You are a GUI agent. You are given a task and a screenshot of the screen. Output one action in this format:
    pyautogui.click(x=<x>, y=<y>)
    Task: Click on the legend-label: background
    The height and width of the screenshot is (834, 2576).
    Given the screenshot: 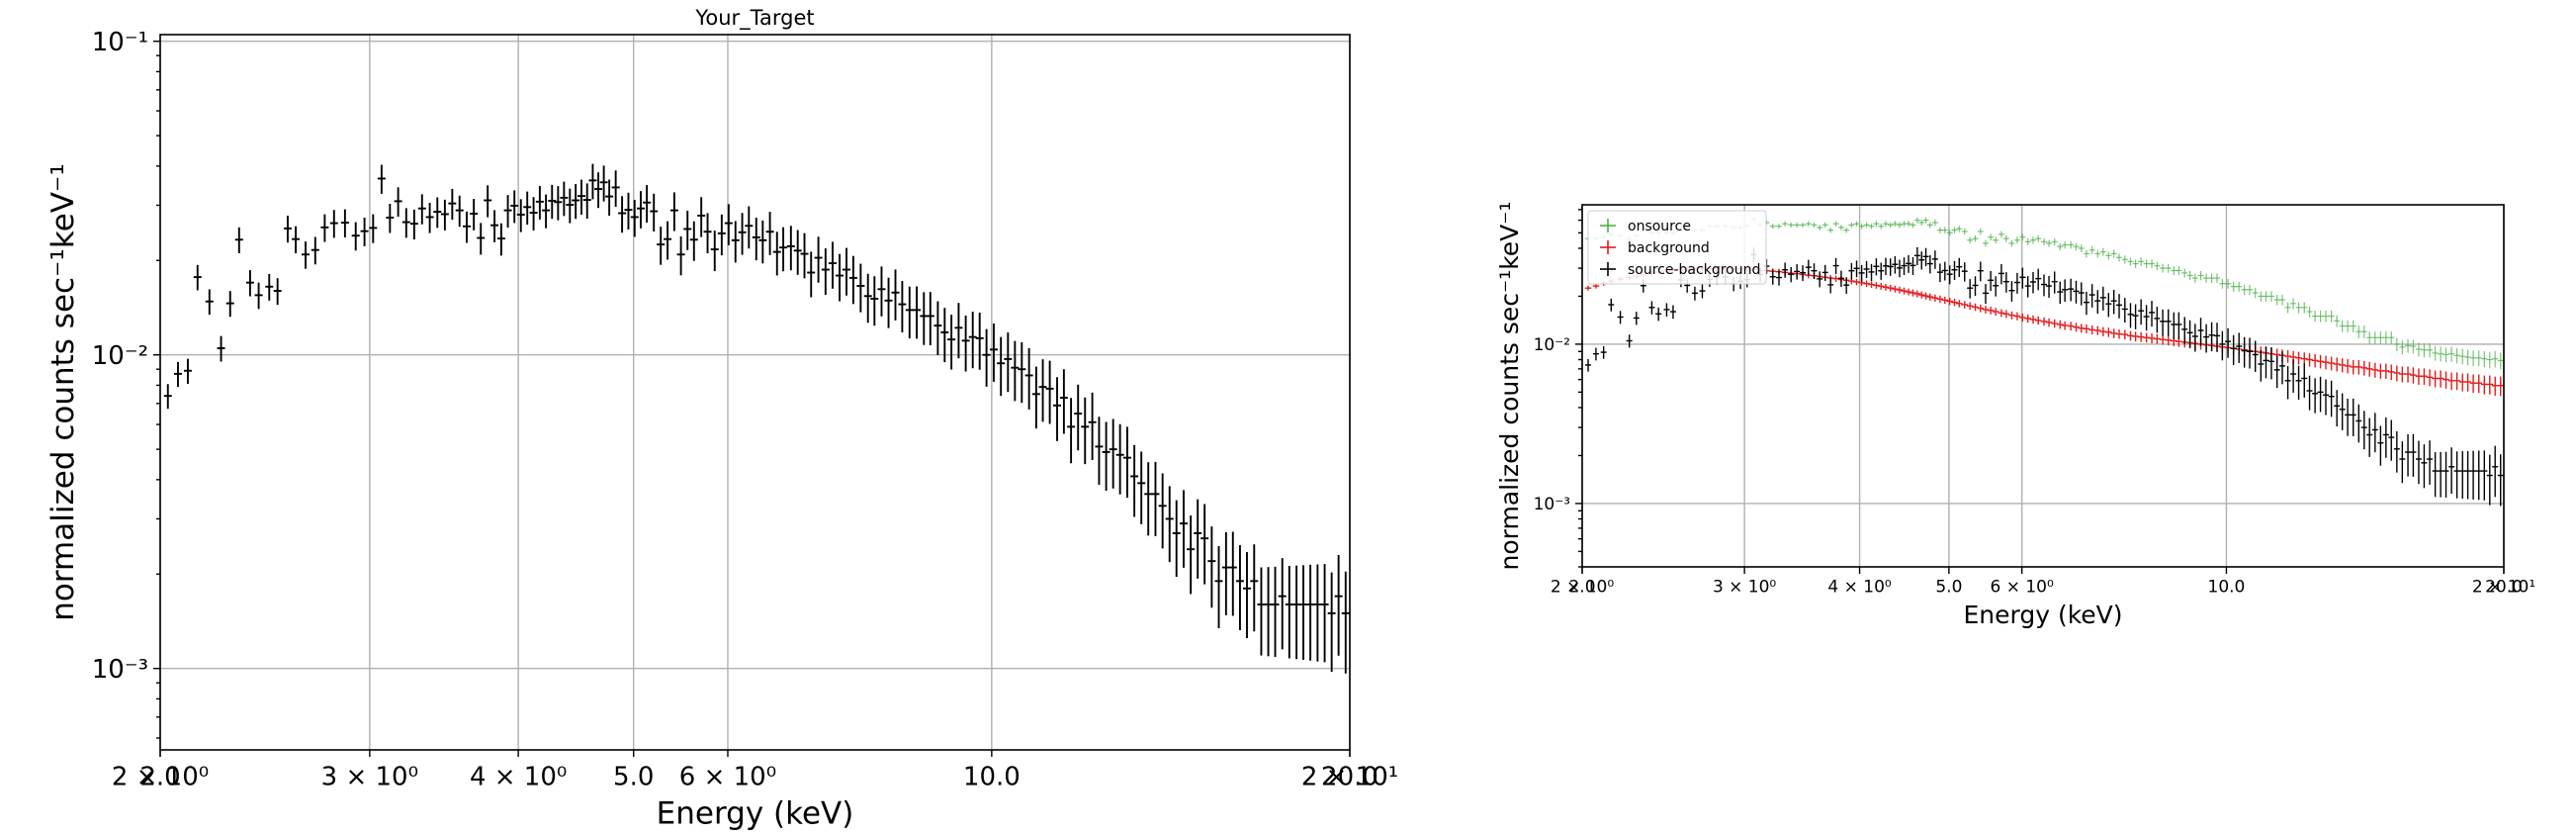 What is the action you would take?
    pyautogui.click(x=1669, y=248)
    